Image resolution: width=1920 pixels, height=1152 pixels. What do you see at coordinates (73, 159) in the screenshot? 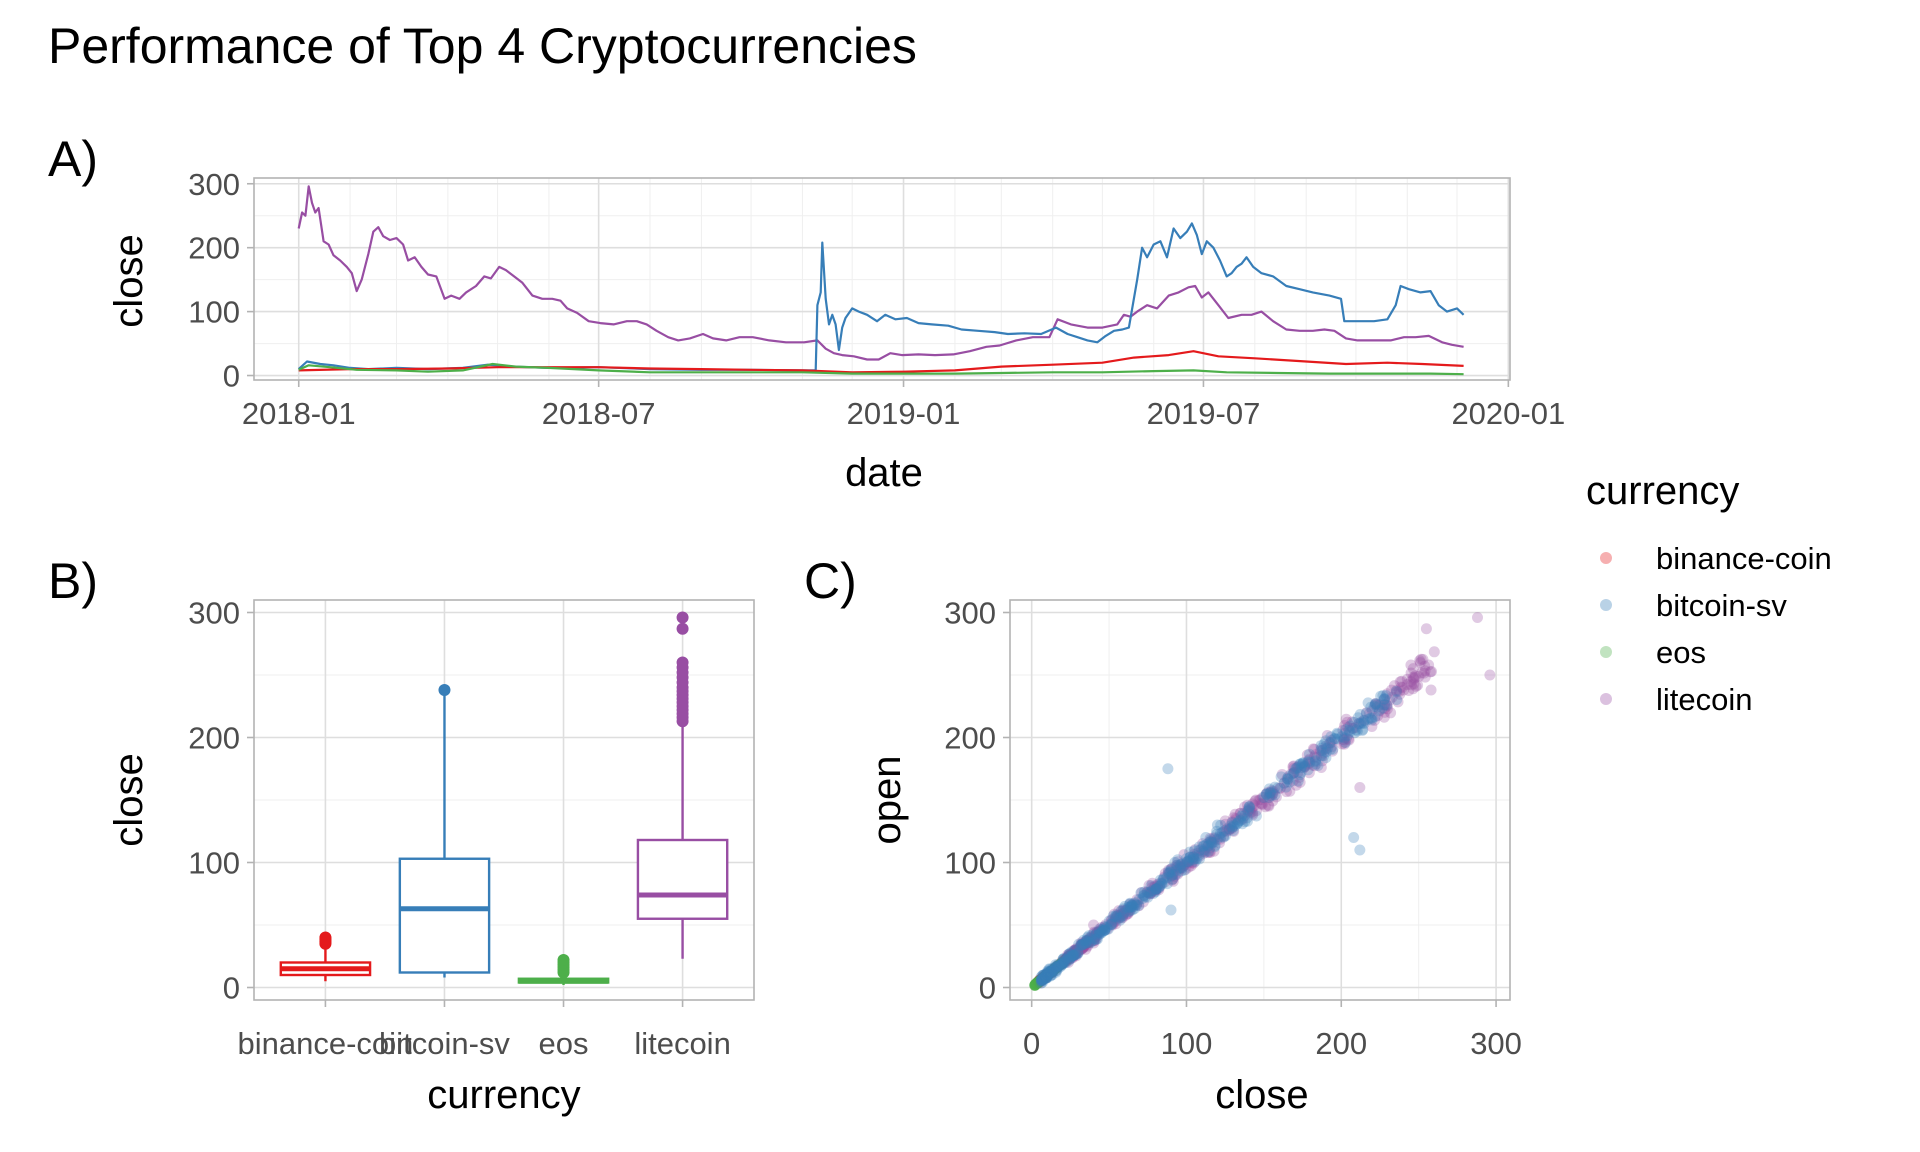
I see `panel-a-tag: A)` at bounding box center [73, 159].